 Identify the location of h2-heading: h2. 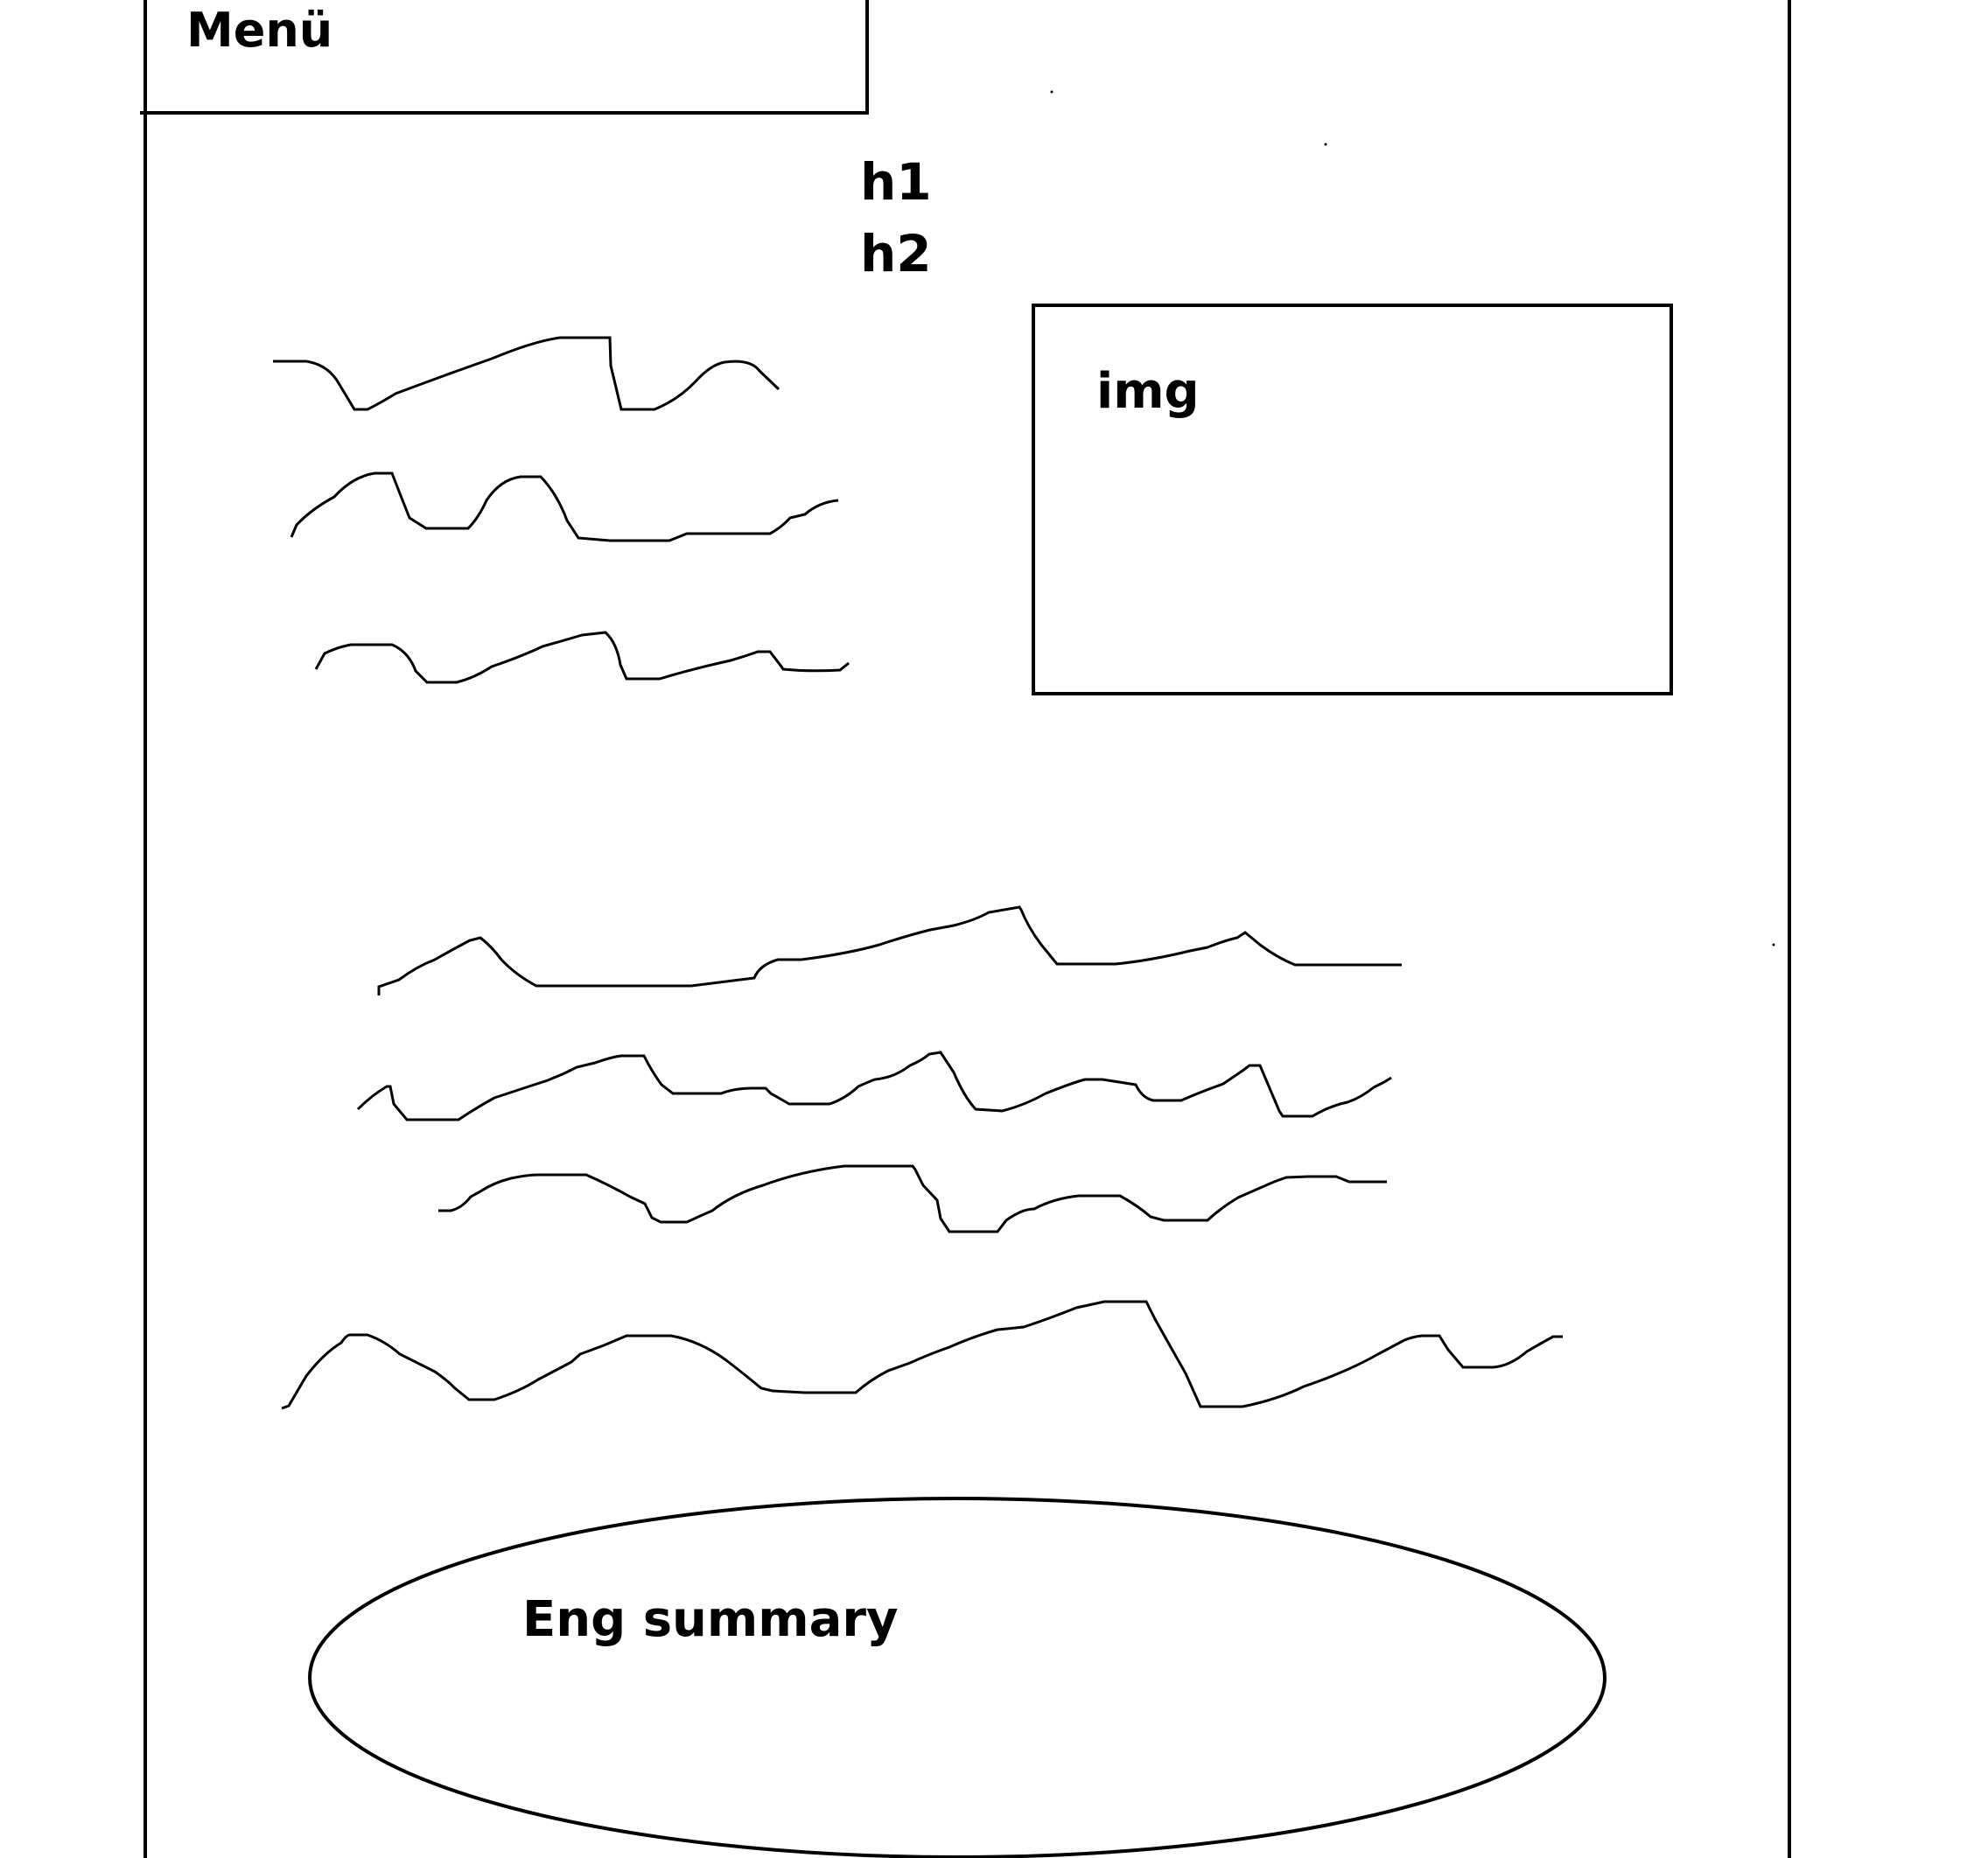
(896, 253).